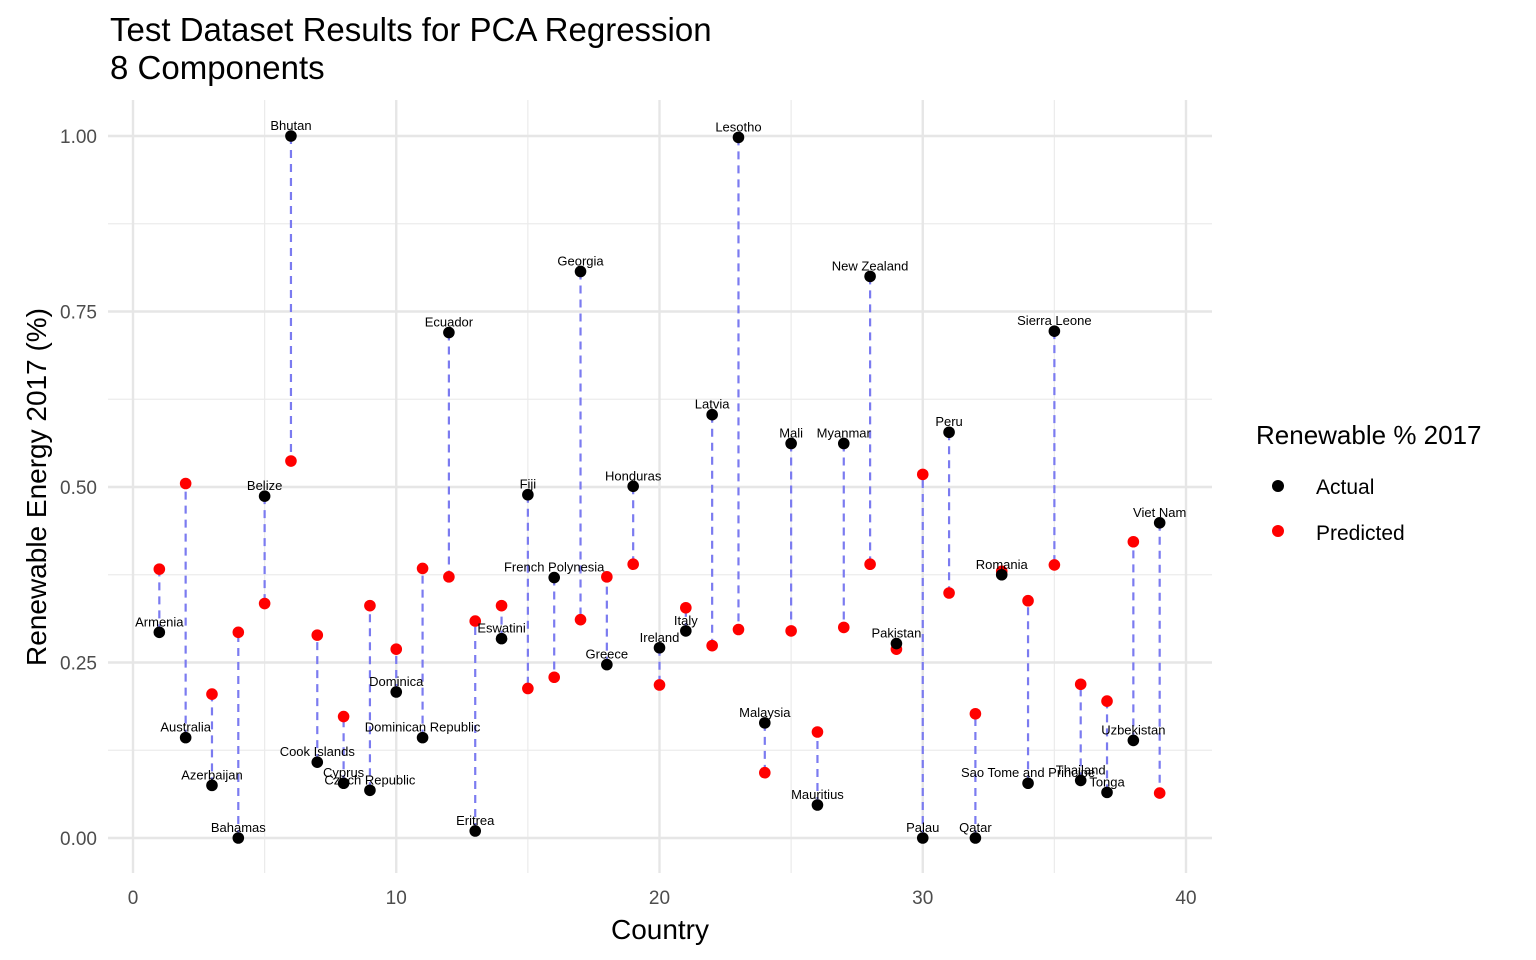 The height and width of the screenshot is (960, 1536). I want to click on country-label: Australia, so click(185, 727).